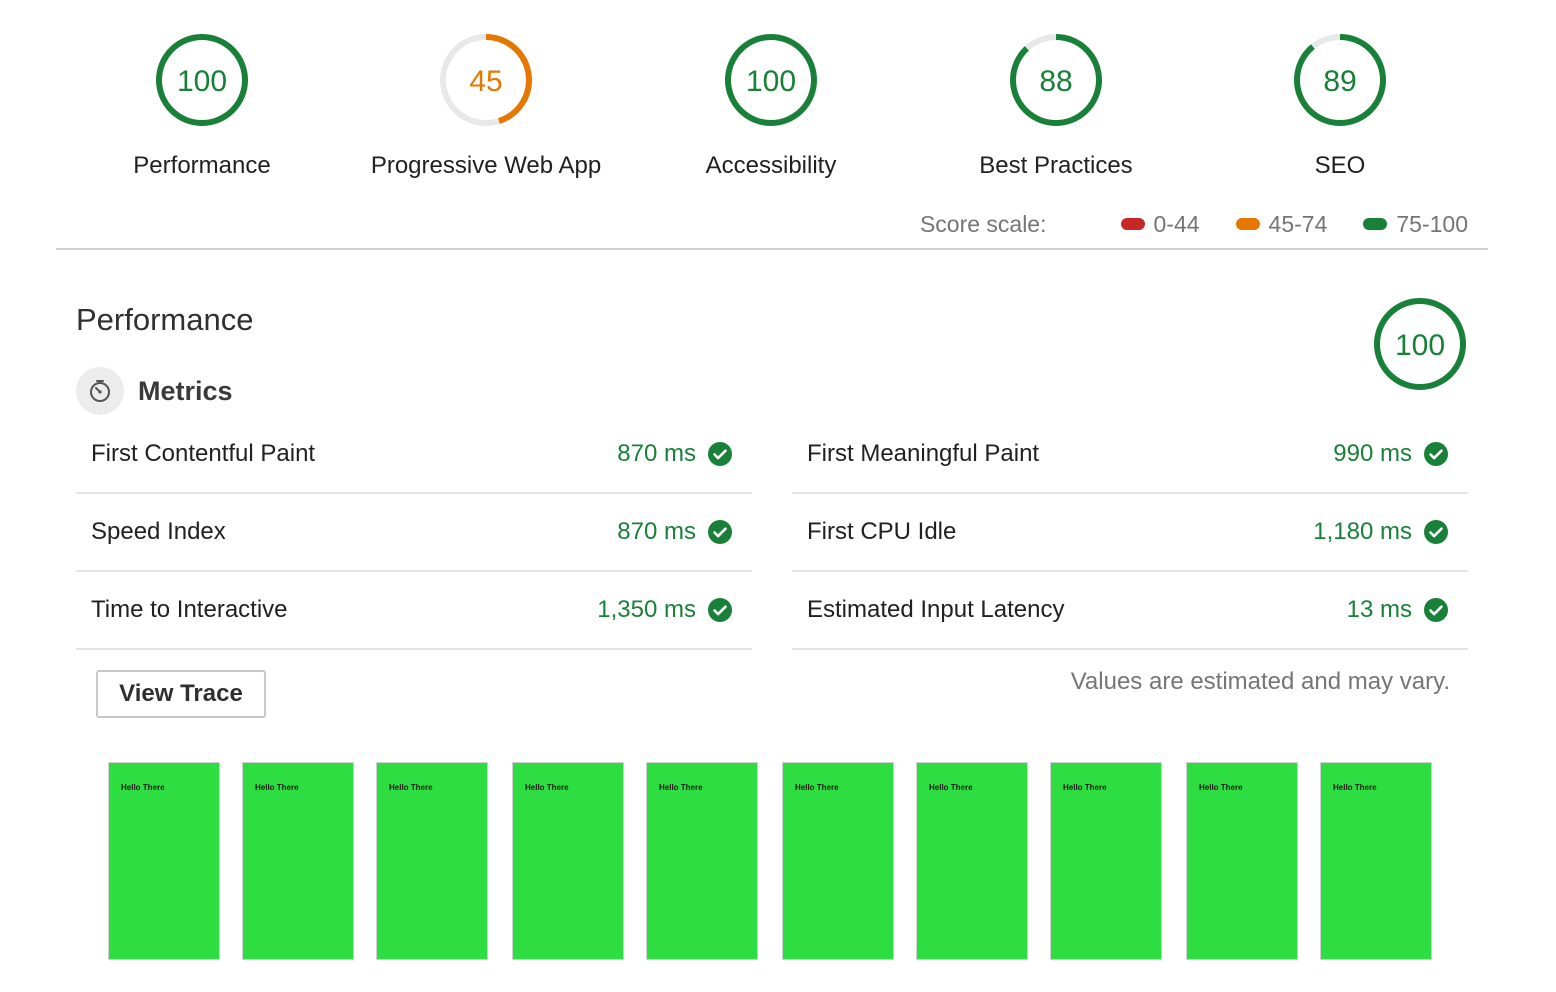 The image size is (1556, 992). Describe the element at coordinates (882, 531) in the screenshot. I see `metric-name: First CPU Idle` at that location.